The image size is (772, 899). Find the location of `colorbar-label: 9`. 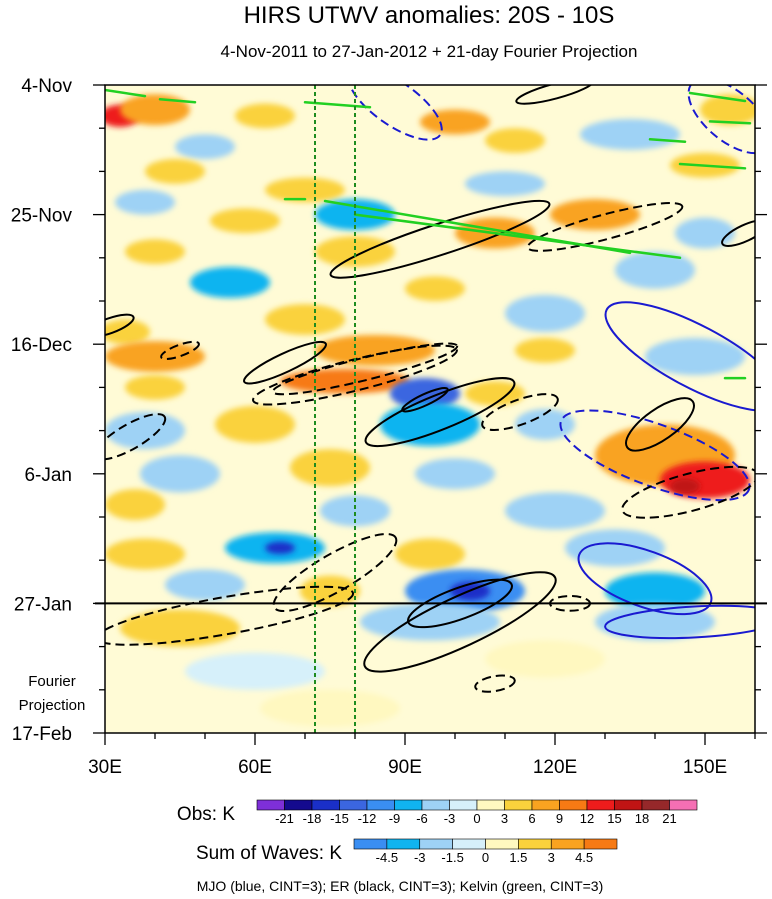

colorbar-label: 9 is located at coordinates (559, 818).